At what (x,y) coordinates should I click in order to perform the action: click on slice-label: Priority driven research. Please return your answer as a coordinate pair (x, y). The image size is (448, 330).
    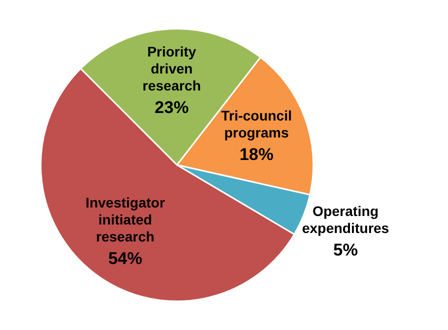
    Looking at the image, I should click on (171, 69).